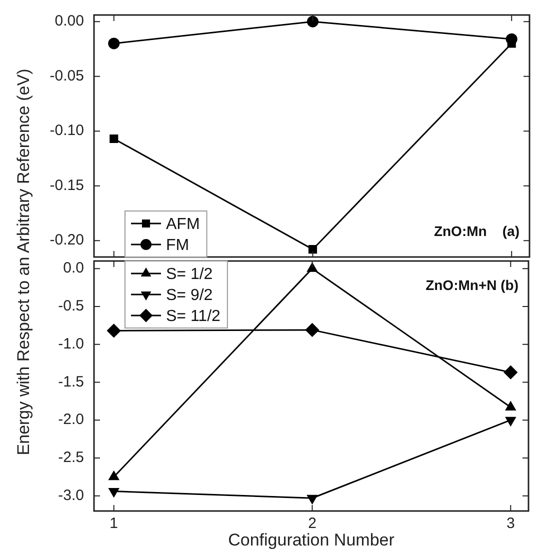 This screenshot has width=536, height=555. I want to click on x-tick-label: 2, so click(312, 523).